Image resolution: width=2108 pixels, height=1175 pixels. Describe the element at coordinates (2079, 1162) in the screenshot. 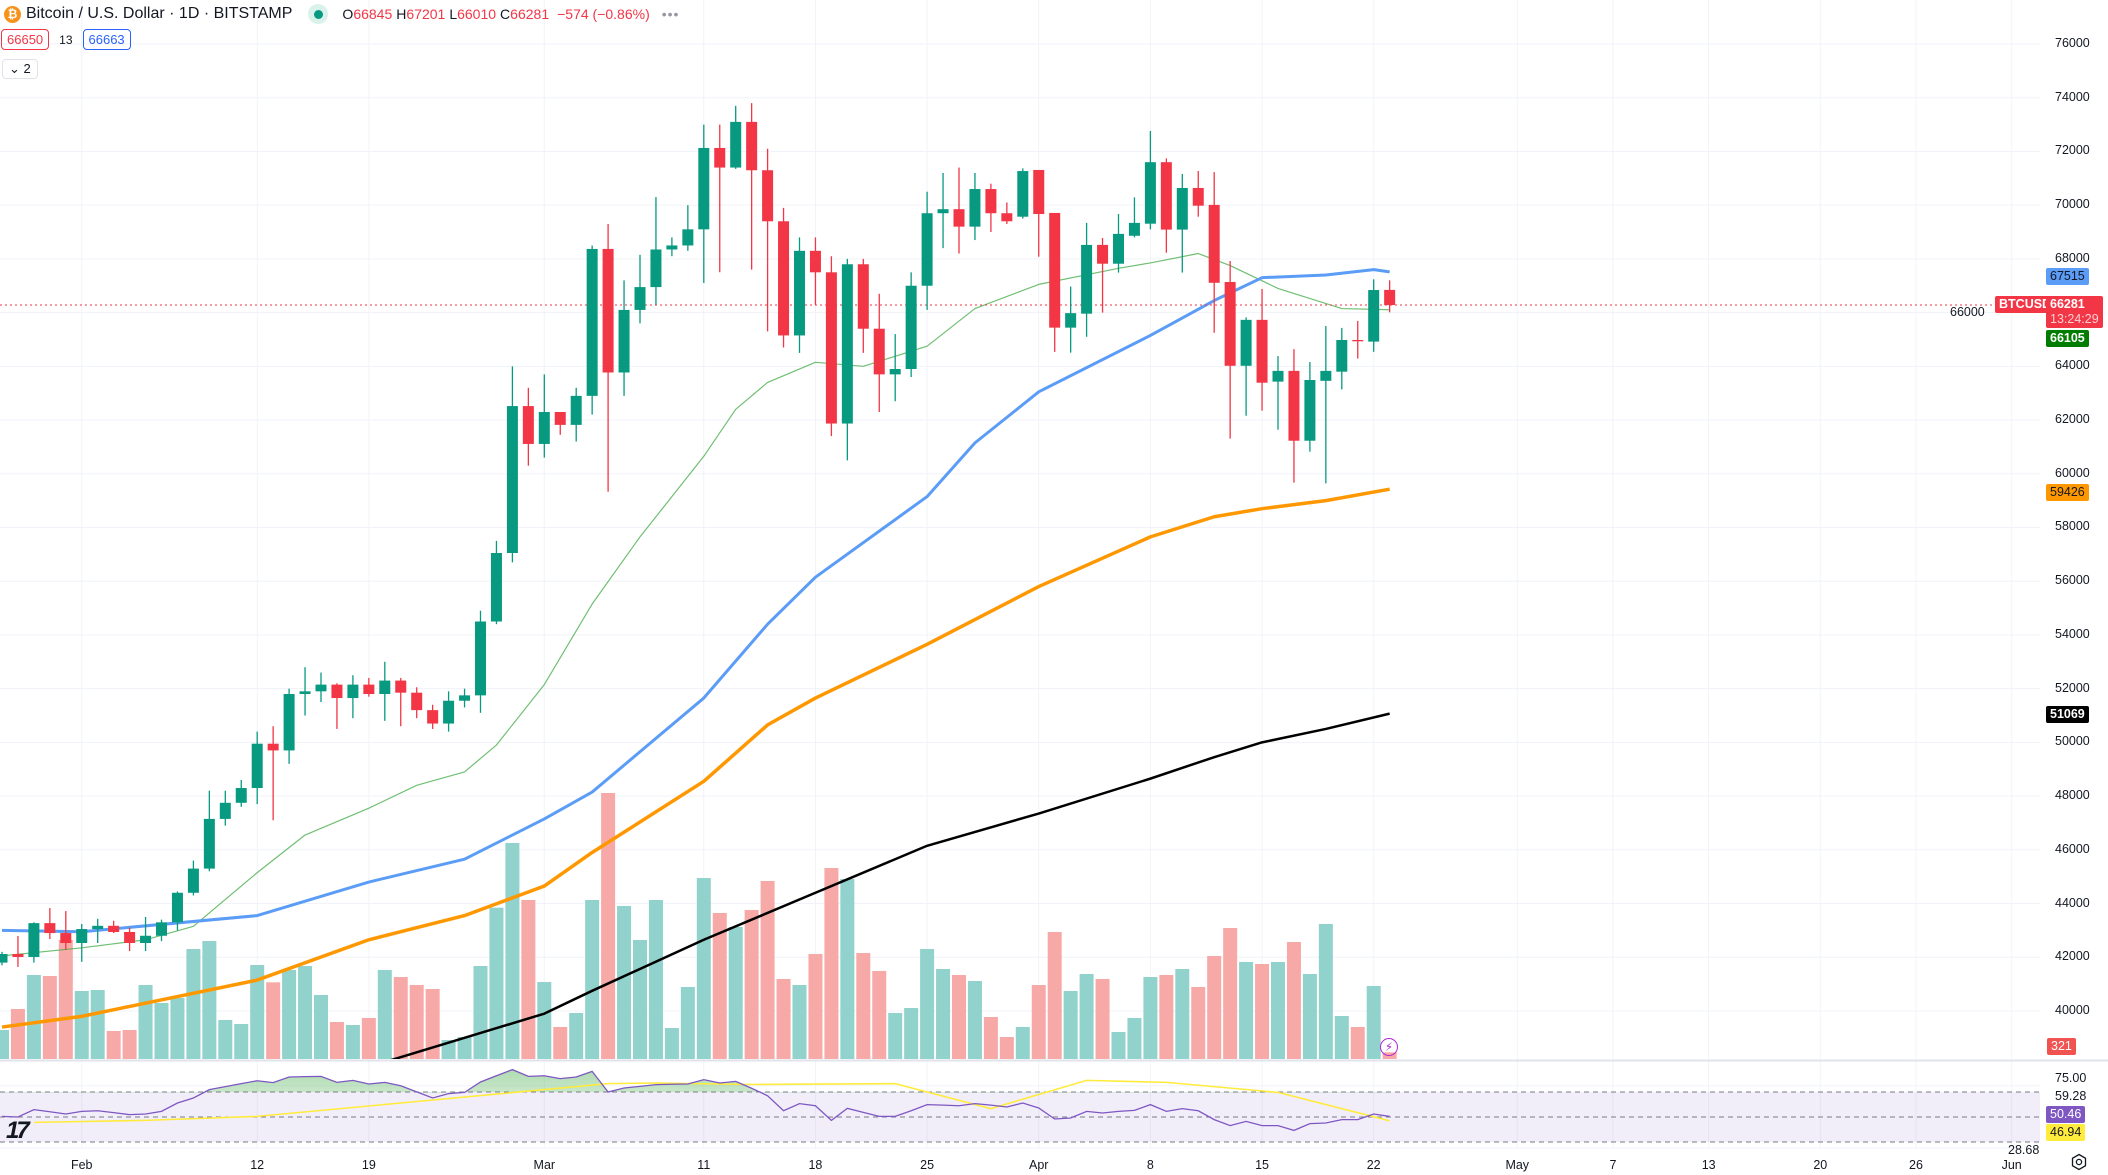

I see `gear-icon` at that location.